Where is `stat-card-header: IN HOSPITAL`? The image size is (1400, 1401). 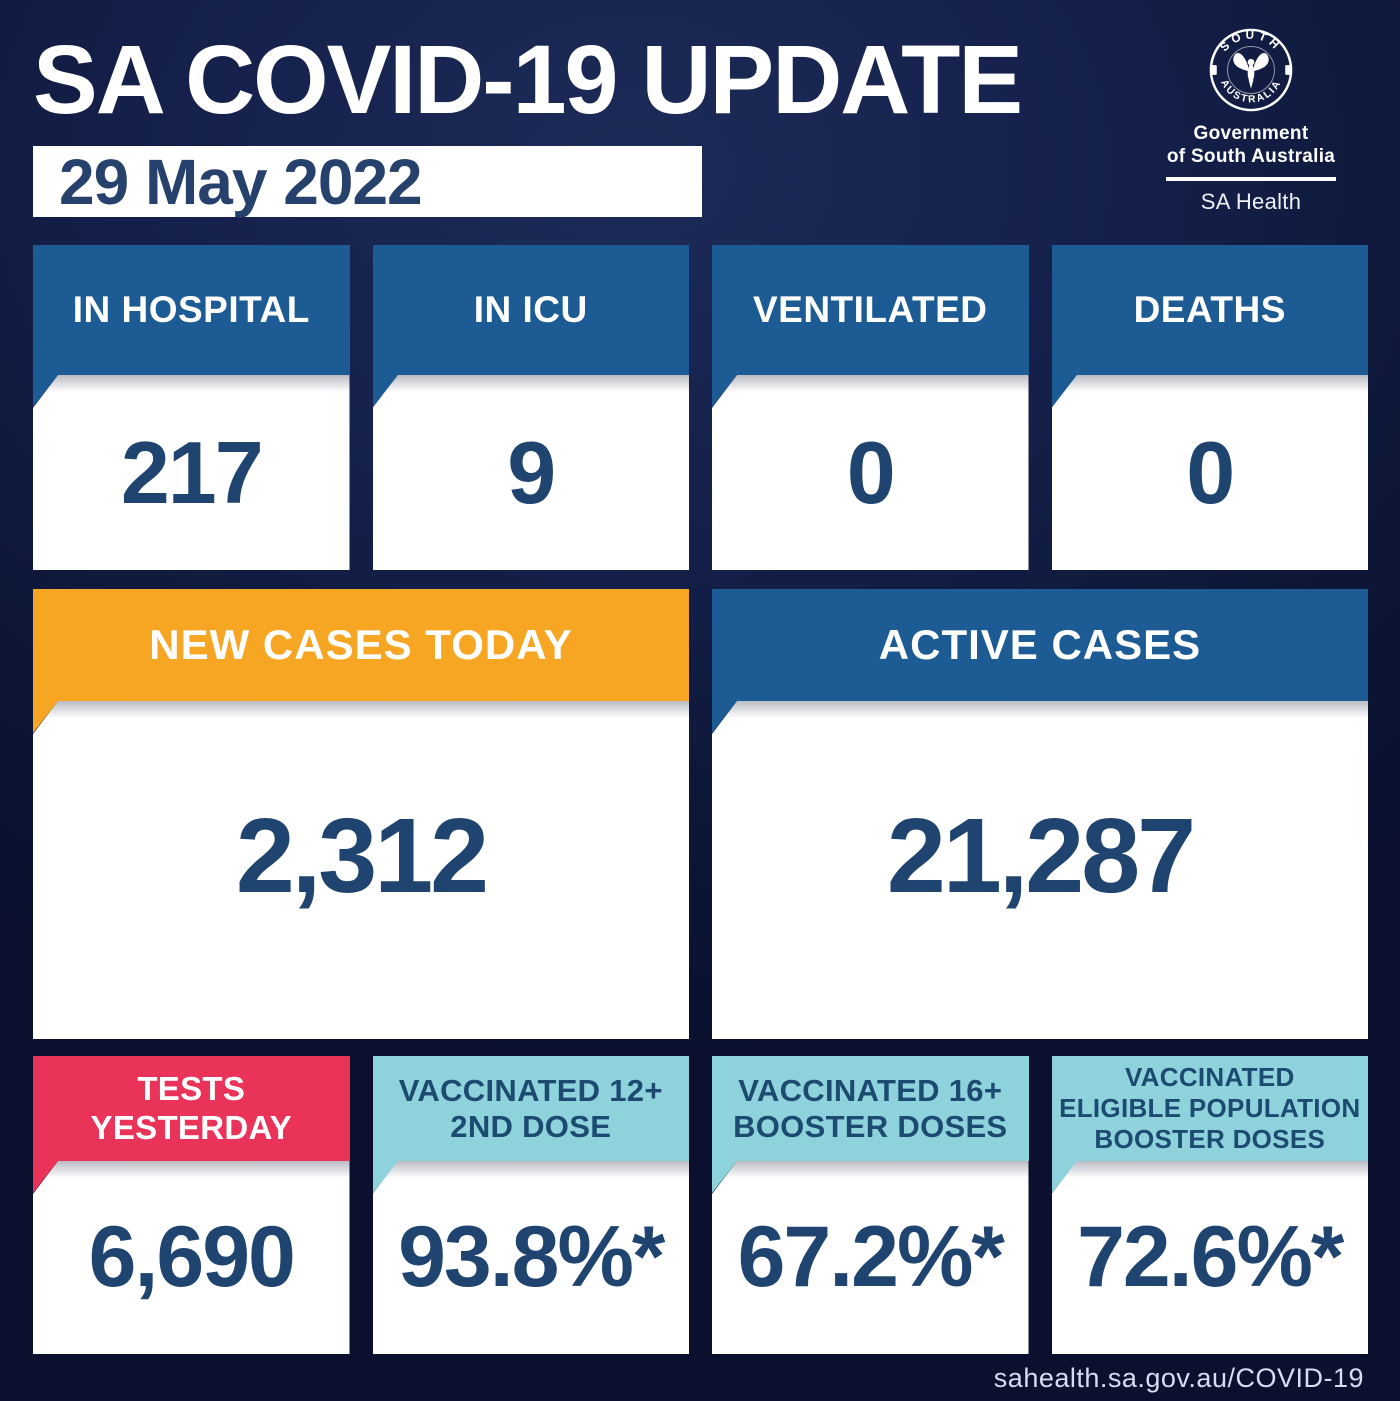 stat-card-header: IN HOSPITAL is located at coordinates (191, 326).